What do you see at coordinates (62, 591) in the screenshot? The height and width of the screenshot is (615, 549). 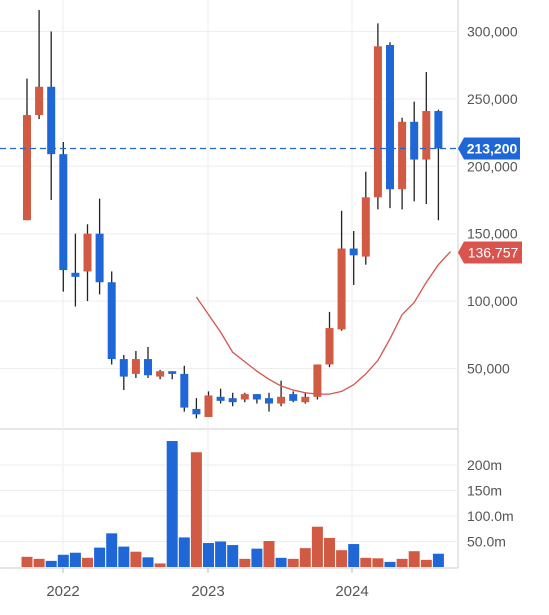 I see `x-tick-label: 2022` at bounding box center [62, 591].